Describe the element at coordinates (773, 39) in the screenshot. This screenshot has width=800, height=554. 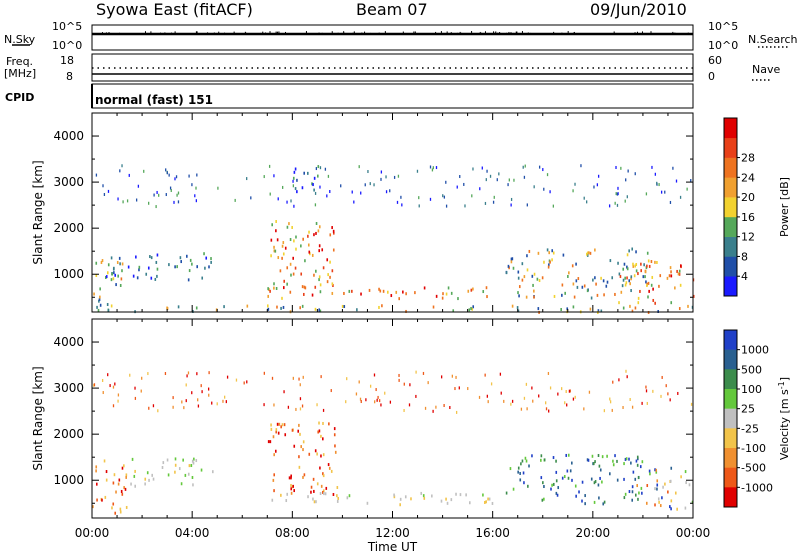
I see `nsearch-label: N.Search` at that location.